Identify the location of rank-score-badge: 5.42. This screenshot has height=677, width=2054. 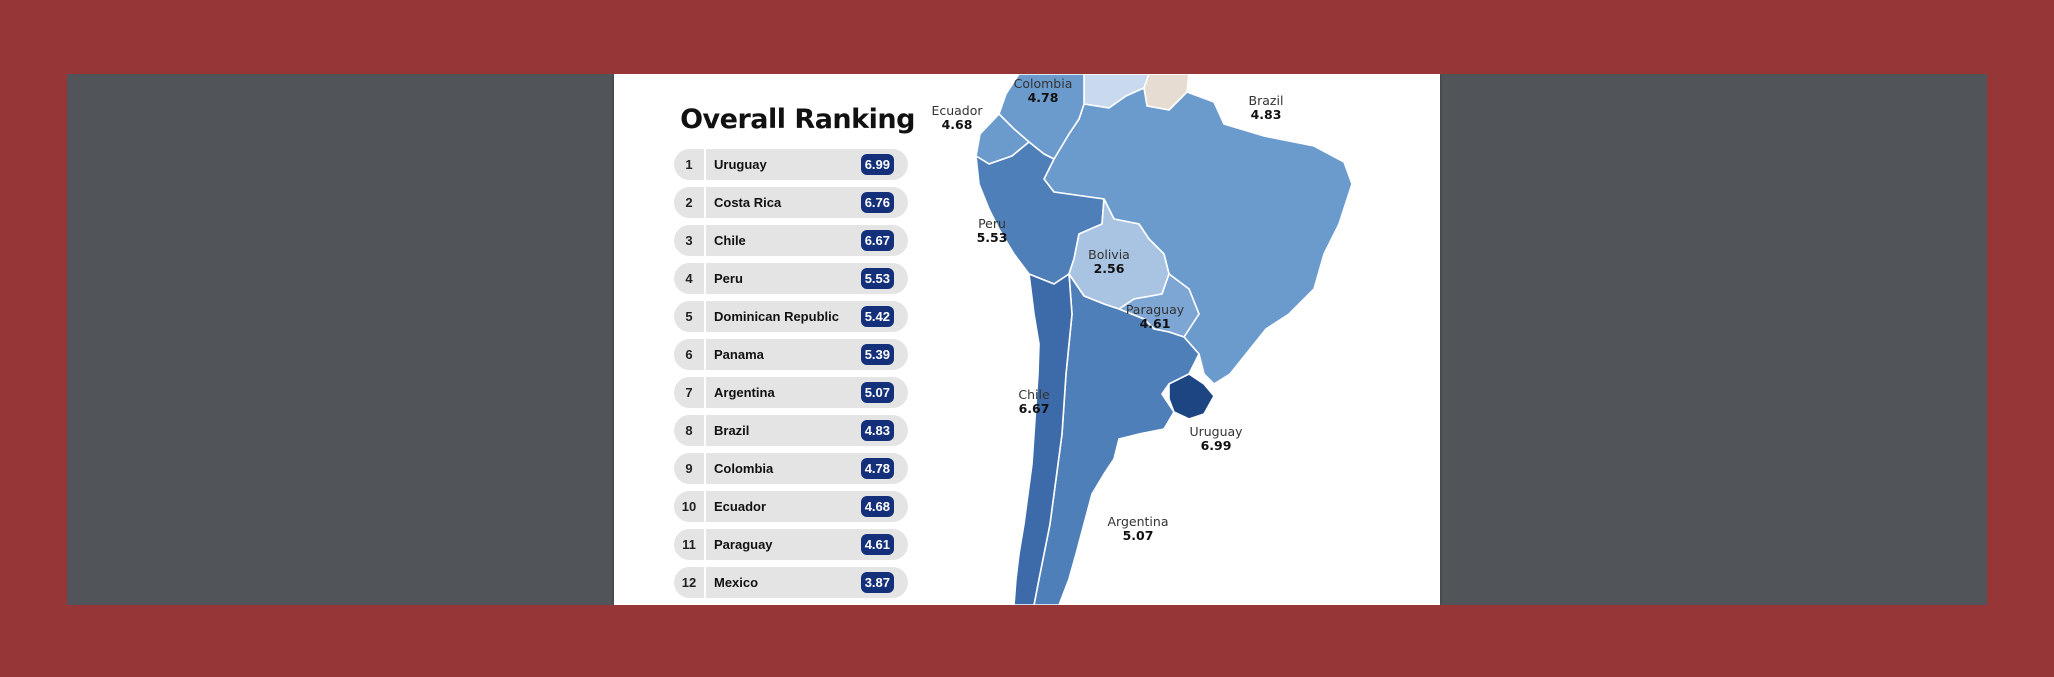
(877, 316).